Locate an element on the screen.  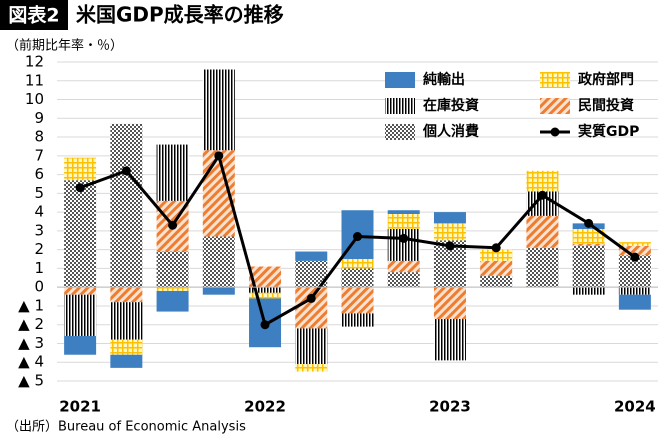
y-tick-label: ▲ 5 is located at coordinates (31, 381).